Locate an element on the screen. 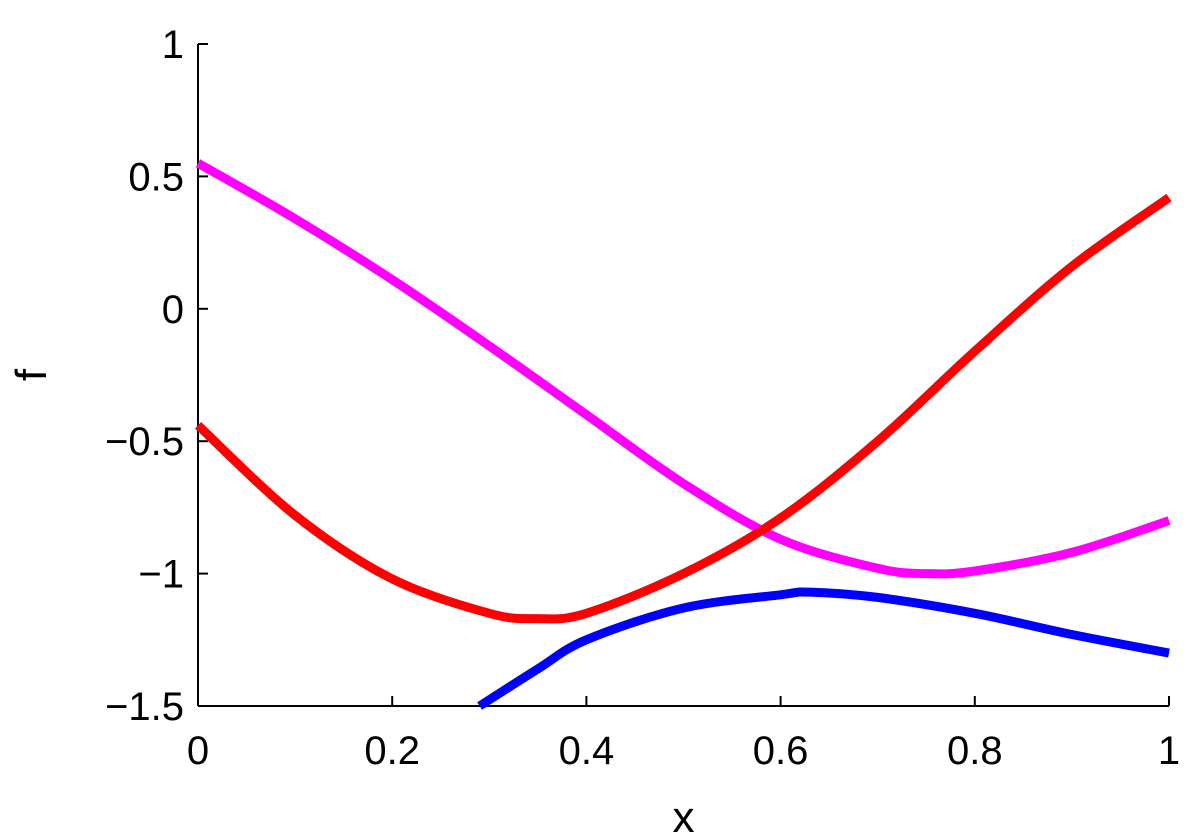 This screenshot has width=1200, height=840. x-tick-label: 0.8 is located at coordinates (975, 751).